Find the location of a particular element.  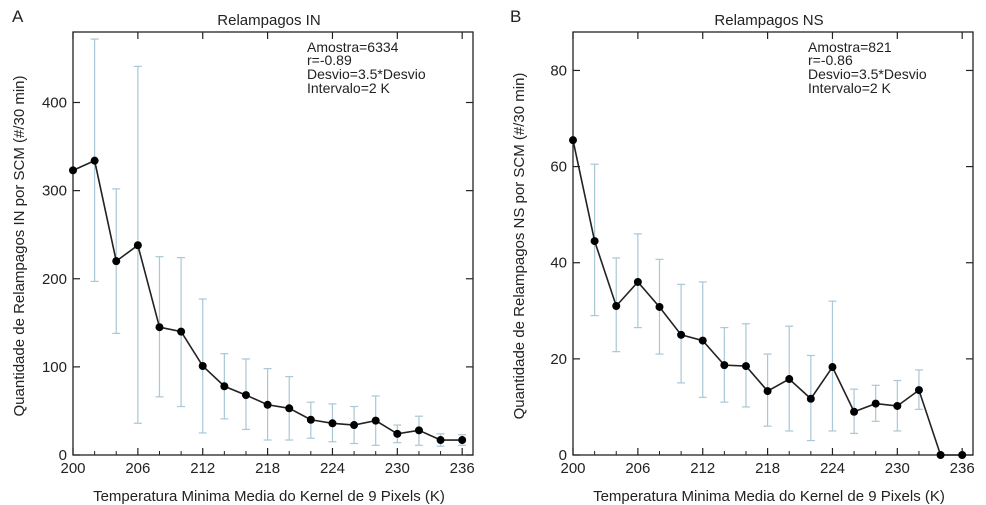

y-tick-label: 100 is located at coordinates (54, 367).